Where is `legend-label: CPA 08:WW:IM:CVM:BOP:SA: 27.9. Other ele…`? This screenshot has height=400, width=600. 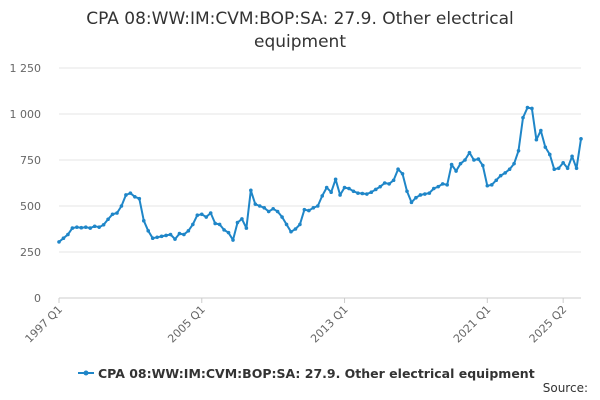 legend-label: CPA 08:WW:IM:CVM:BOP:SA: 27.9. Other ele… is located at coordinates (316, 373).